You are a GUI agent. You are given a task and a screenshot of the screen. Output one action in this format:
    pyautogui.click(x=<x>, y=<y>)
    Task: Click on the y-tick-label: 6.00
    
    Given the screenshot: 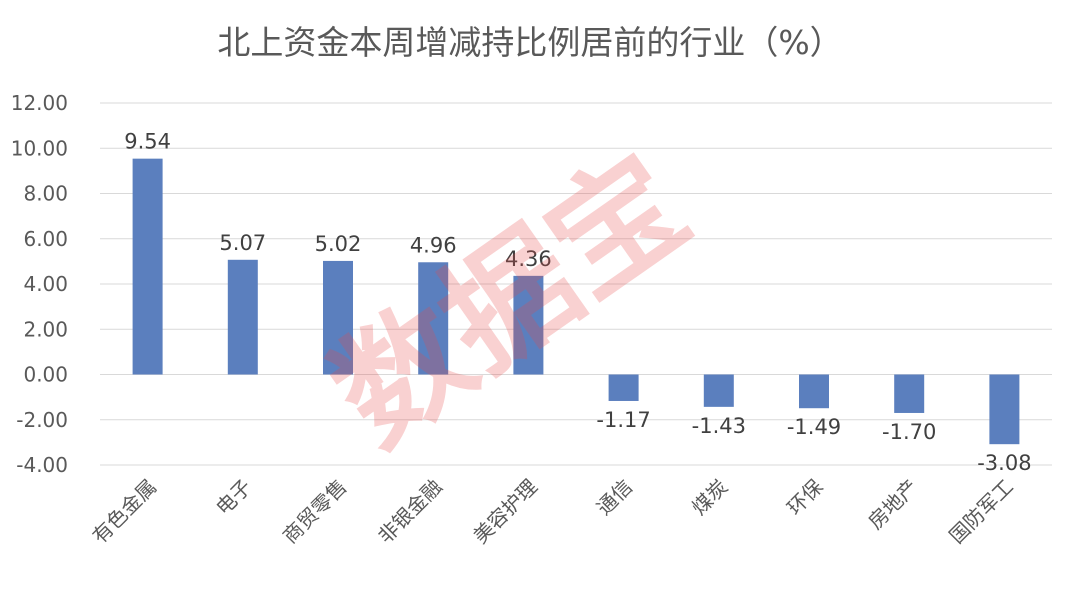 What is the action you would take?
    pyautogui.click(x=45, y=239)
    